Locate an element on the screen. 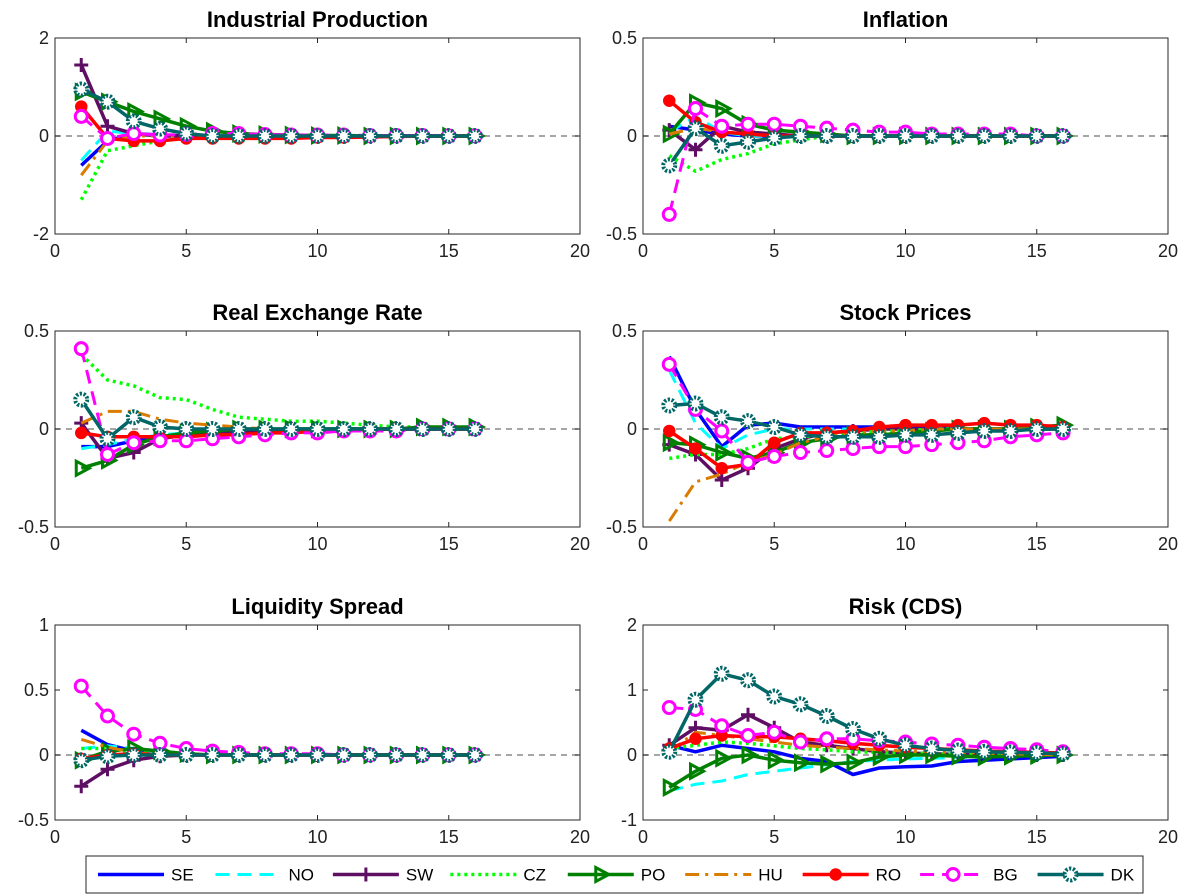 The height and width of the screenshot is (895, 1188). legend-label-sw: SW is located at coordinates (419, 875).